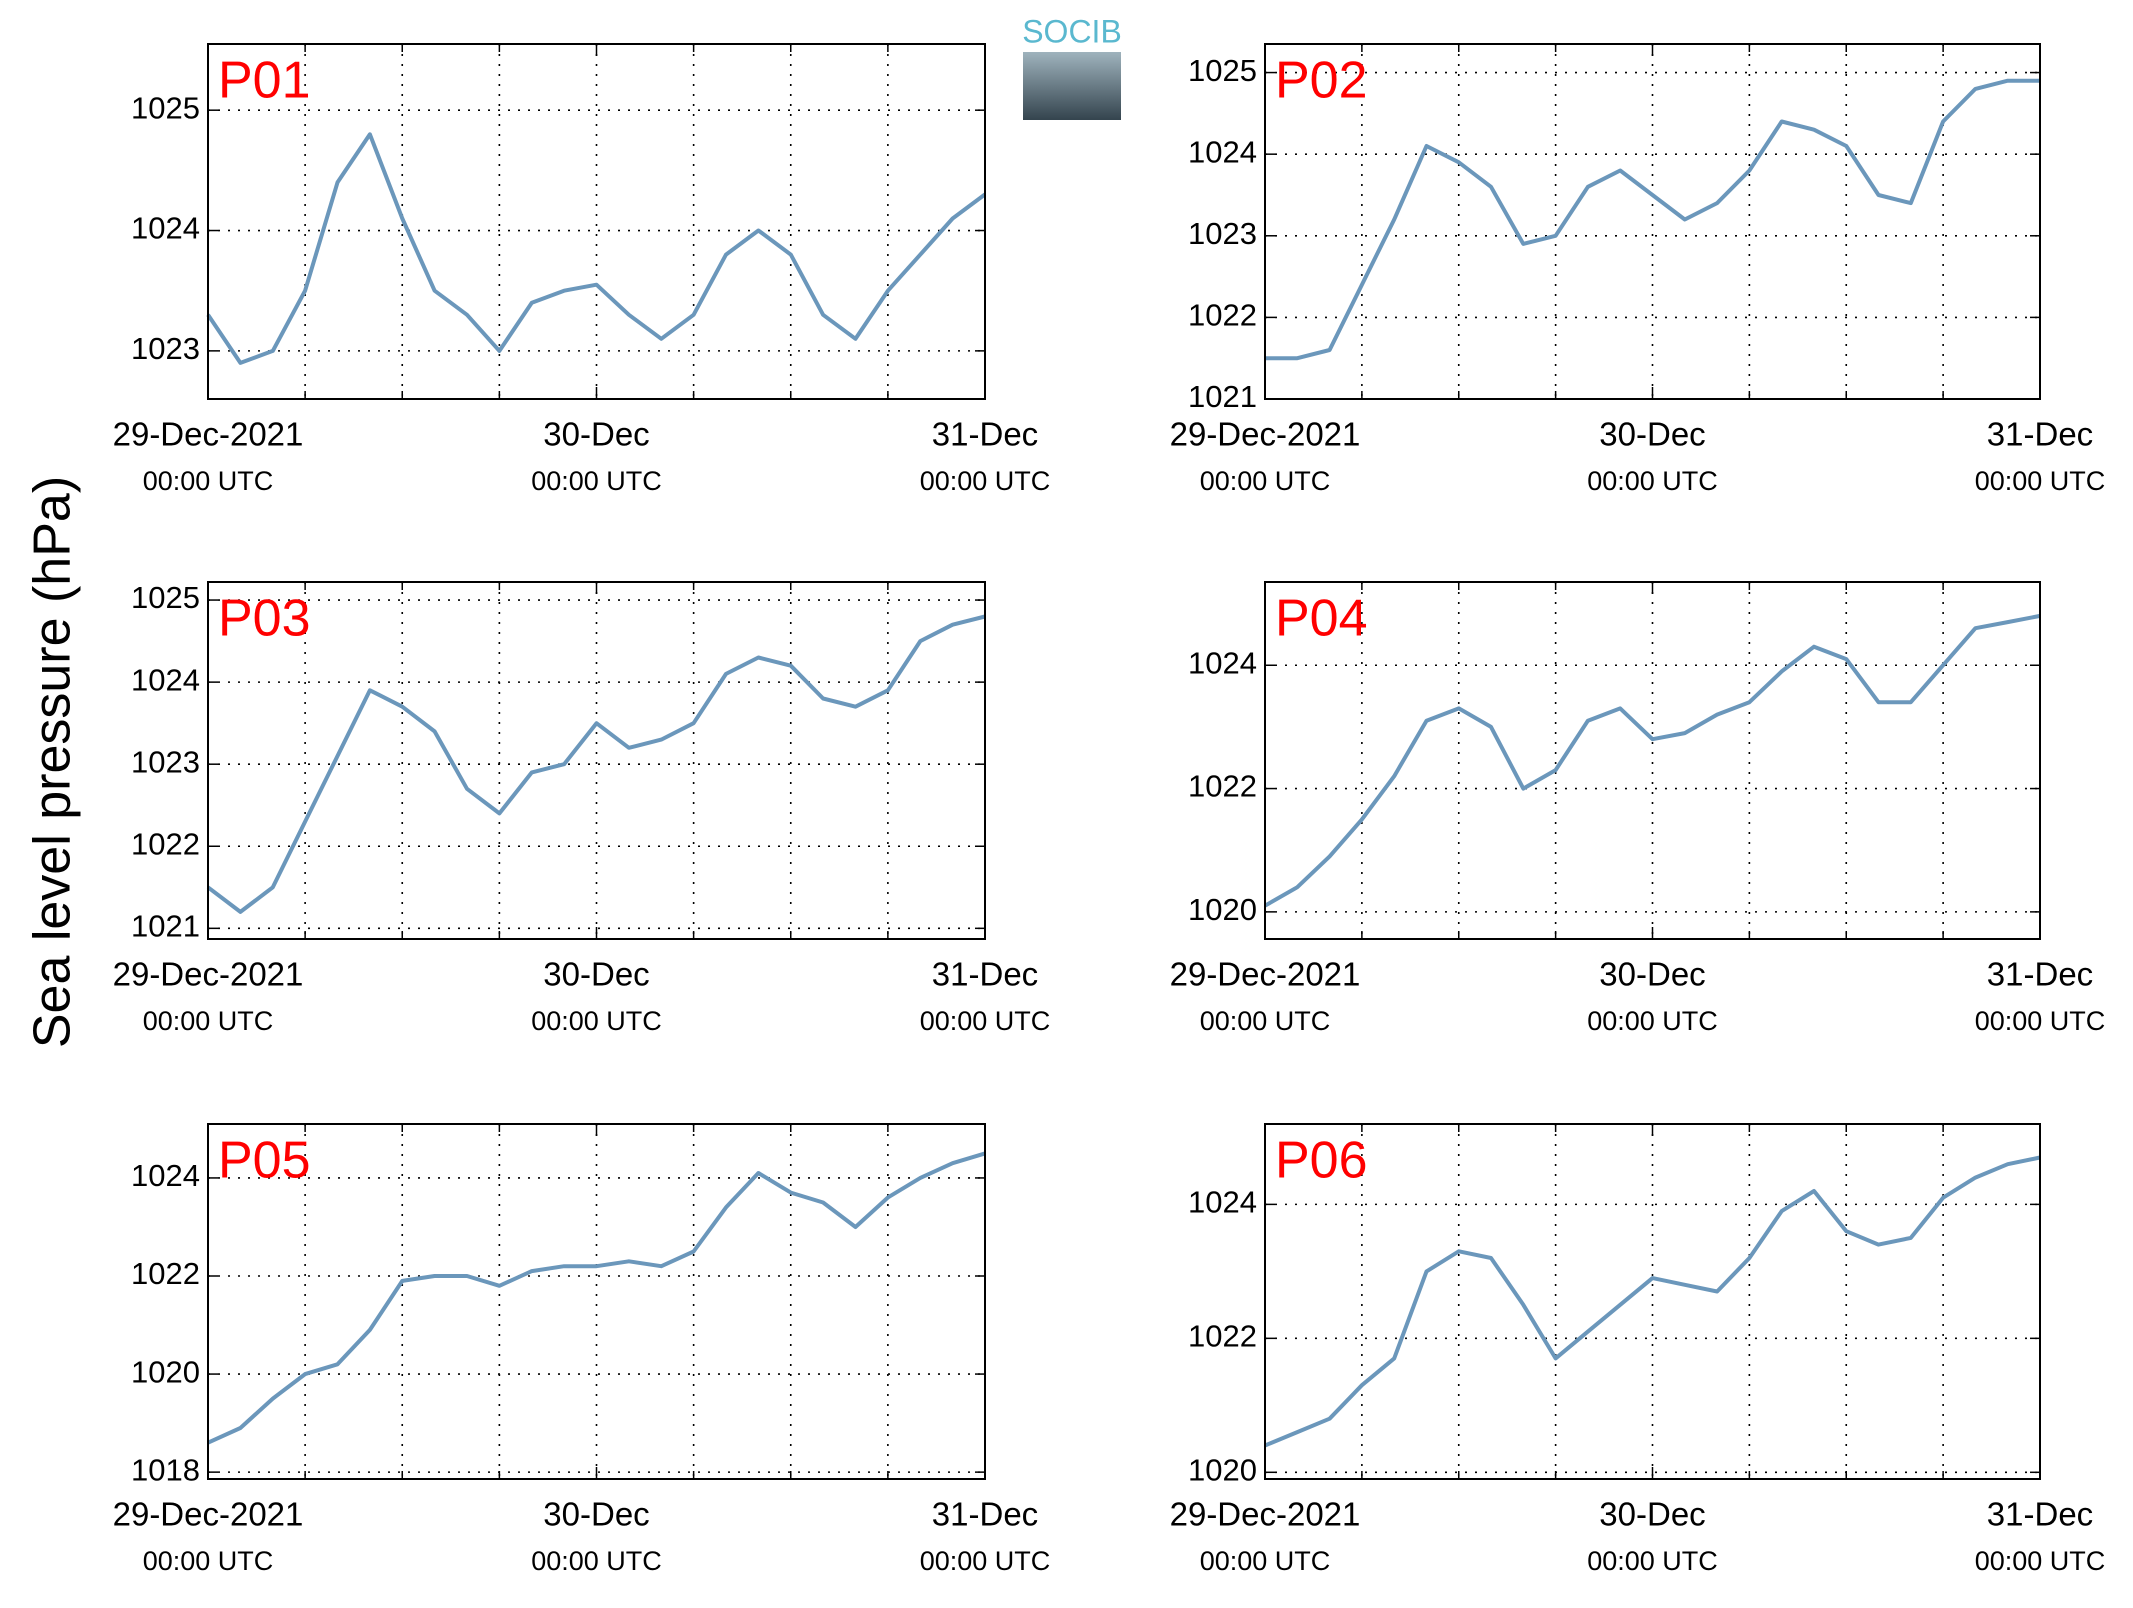 This screenshot has width=2133, height=1608. What do you see at coordinates (264, 619) in the screenshot?
I see `panel-title: P03` at bounding box center [264, 619].